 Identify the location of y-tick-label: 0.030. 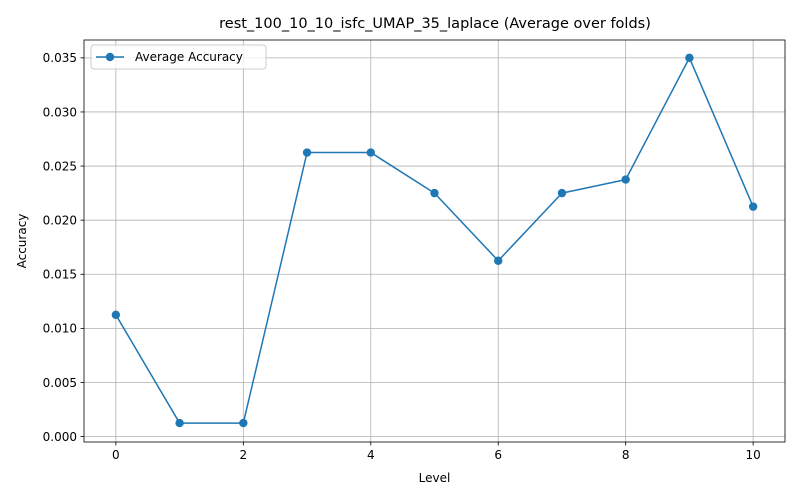
(60, 112).